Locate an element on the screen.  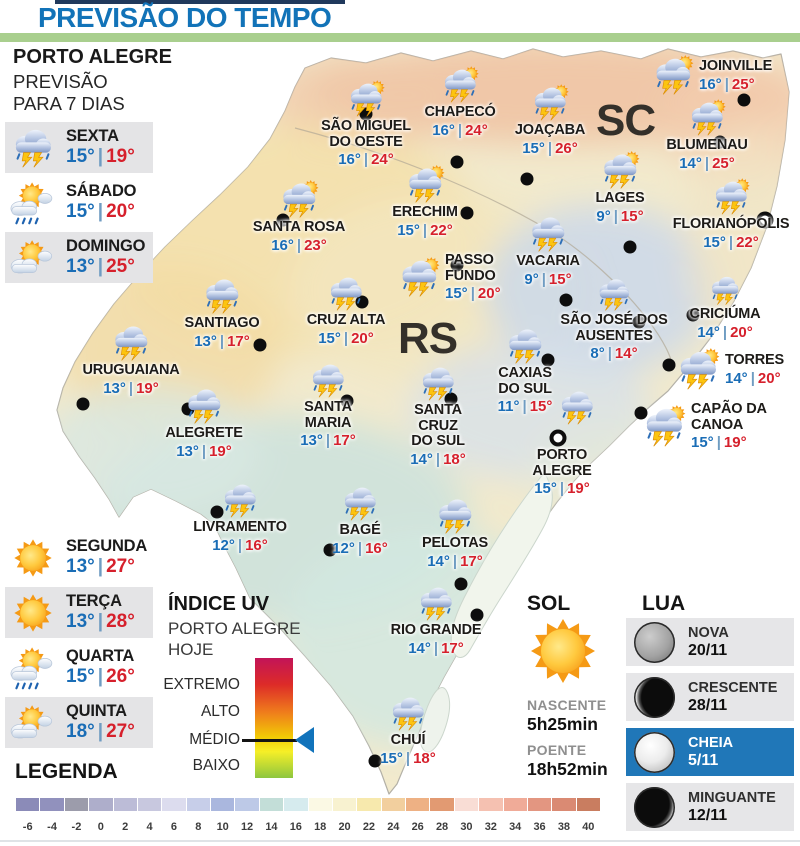
city-name: URUGUAIANA is located at coordinates (131, 370).